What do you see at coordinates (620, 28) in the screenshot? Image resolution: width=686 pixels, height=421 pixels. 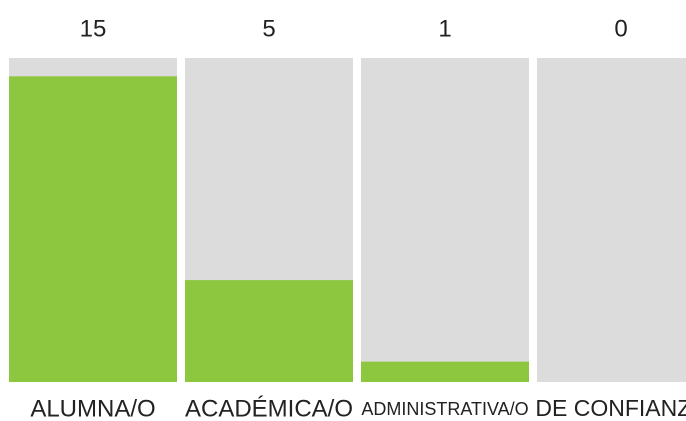 I see `value-label: 0` at bounding box center [620, 28].